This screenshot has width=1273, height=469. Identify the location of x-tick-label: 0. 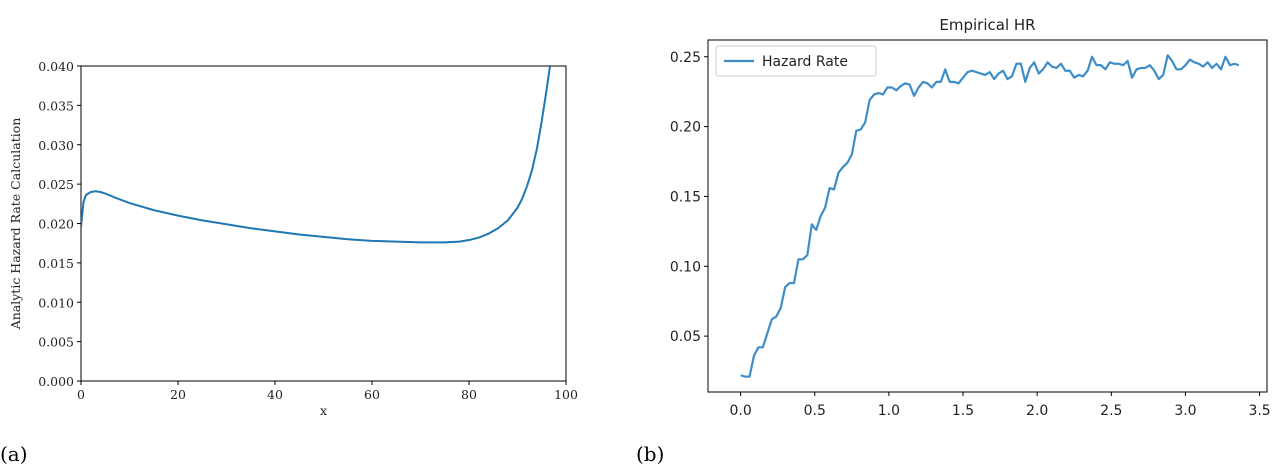
(81, 394).